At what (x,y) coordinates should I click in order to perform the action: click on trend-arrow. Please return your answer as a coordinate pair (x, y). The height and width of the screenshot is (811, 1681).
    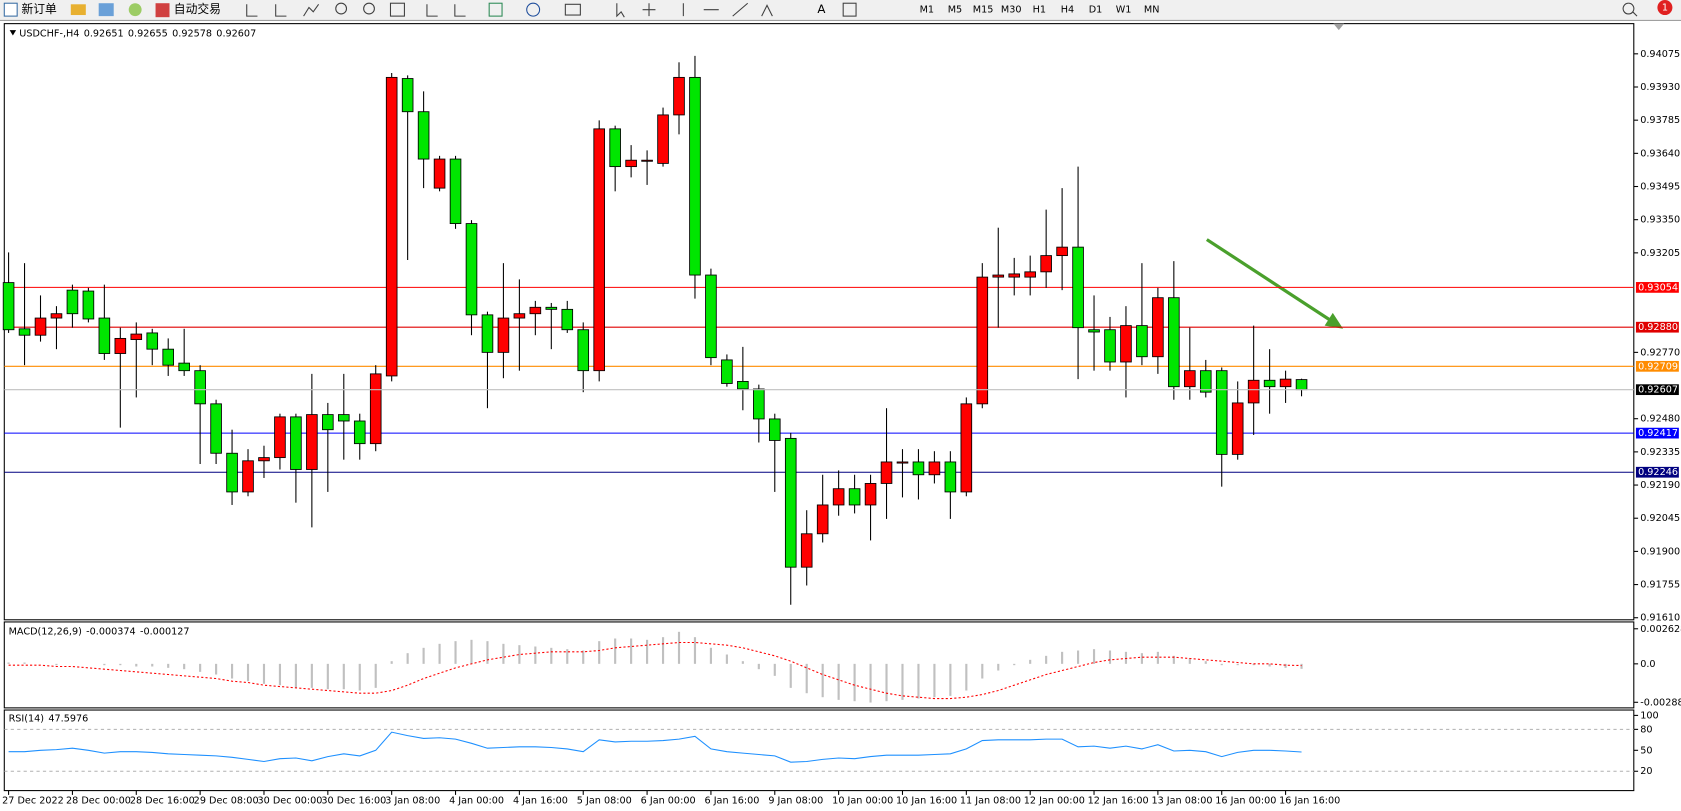
    Looking at the image, I should click on (1274, 283).